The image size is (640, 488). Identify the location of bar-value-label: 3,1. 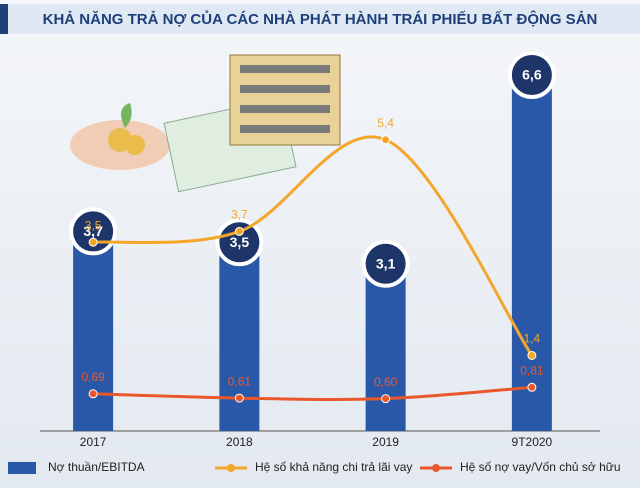
(386, 263).